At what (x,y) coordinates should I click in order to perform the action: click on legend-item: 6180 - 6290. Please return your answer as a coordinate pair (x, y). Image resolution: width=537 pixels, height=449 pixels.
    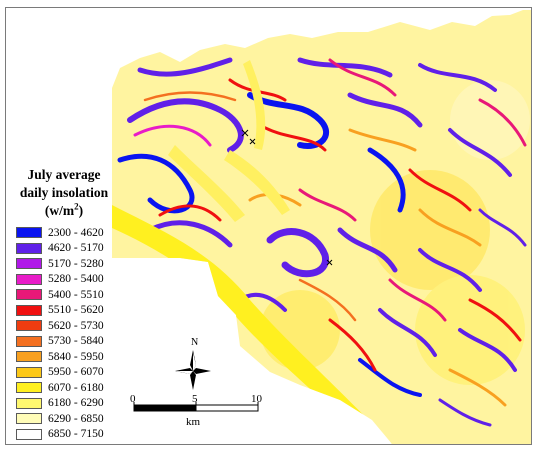
    Looking at the image, I should click on (60, 404).